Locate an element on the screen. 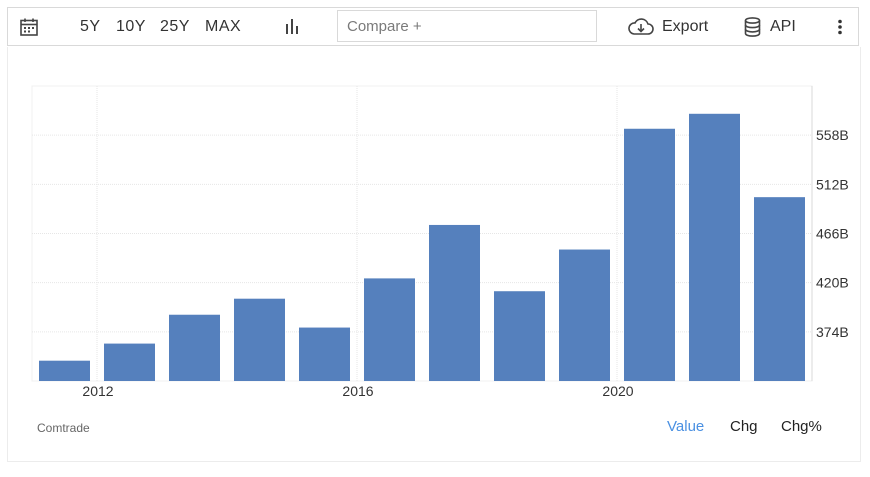 This screenshot has width=870, height=477. compare-input is located at coordinates (467, 26).